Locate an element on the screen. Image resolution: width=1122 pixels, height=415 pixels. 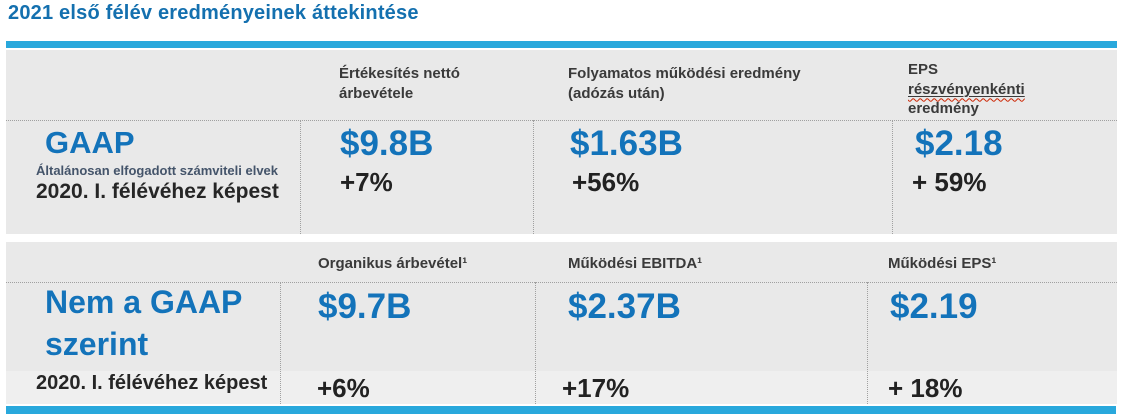
non-gaap-header-divider is located at coordinates (561, 282).